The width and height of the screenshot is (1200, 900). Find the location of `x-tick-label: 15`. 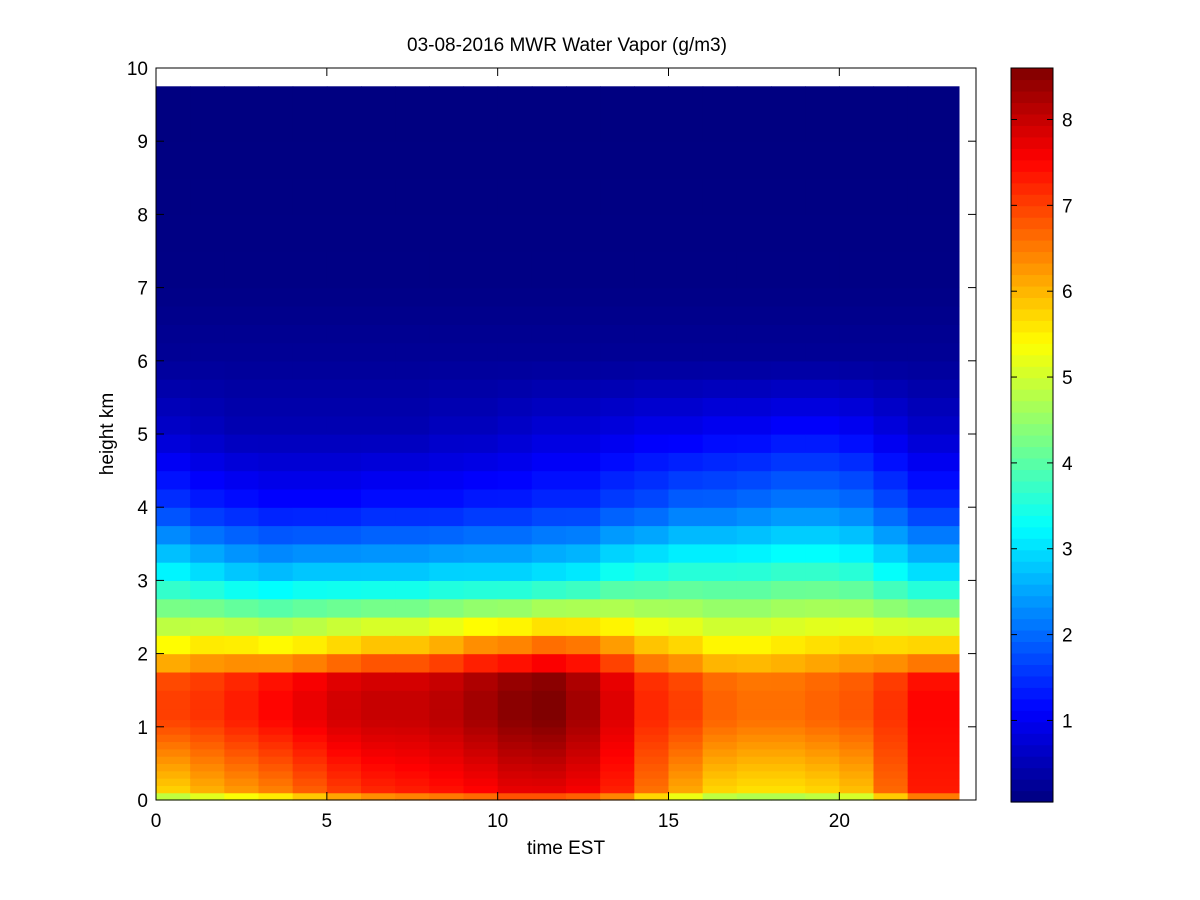

x-tick-label: 15 is located at coordinates (668, 821).